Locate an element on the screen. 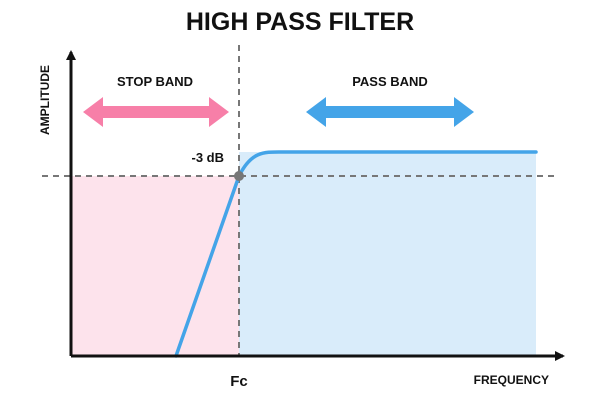 This screenshot has height=400, width=600. stop-band-label: STOP BAND is located at coordinates (155, 81).